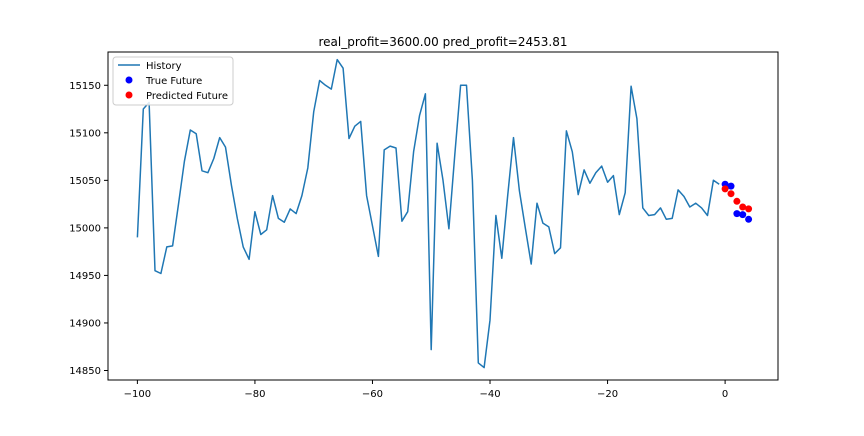 This screenshot has height=436, width=864. Describe the element at coordinates (426, 390) in the screenshot. I see `x-axis: −100 −80 −60 −40 −20 0` at that location.